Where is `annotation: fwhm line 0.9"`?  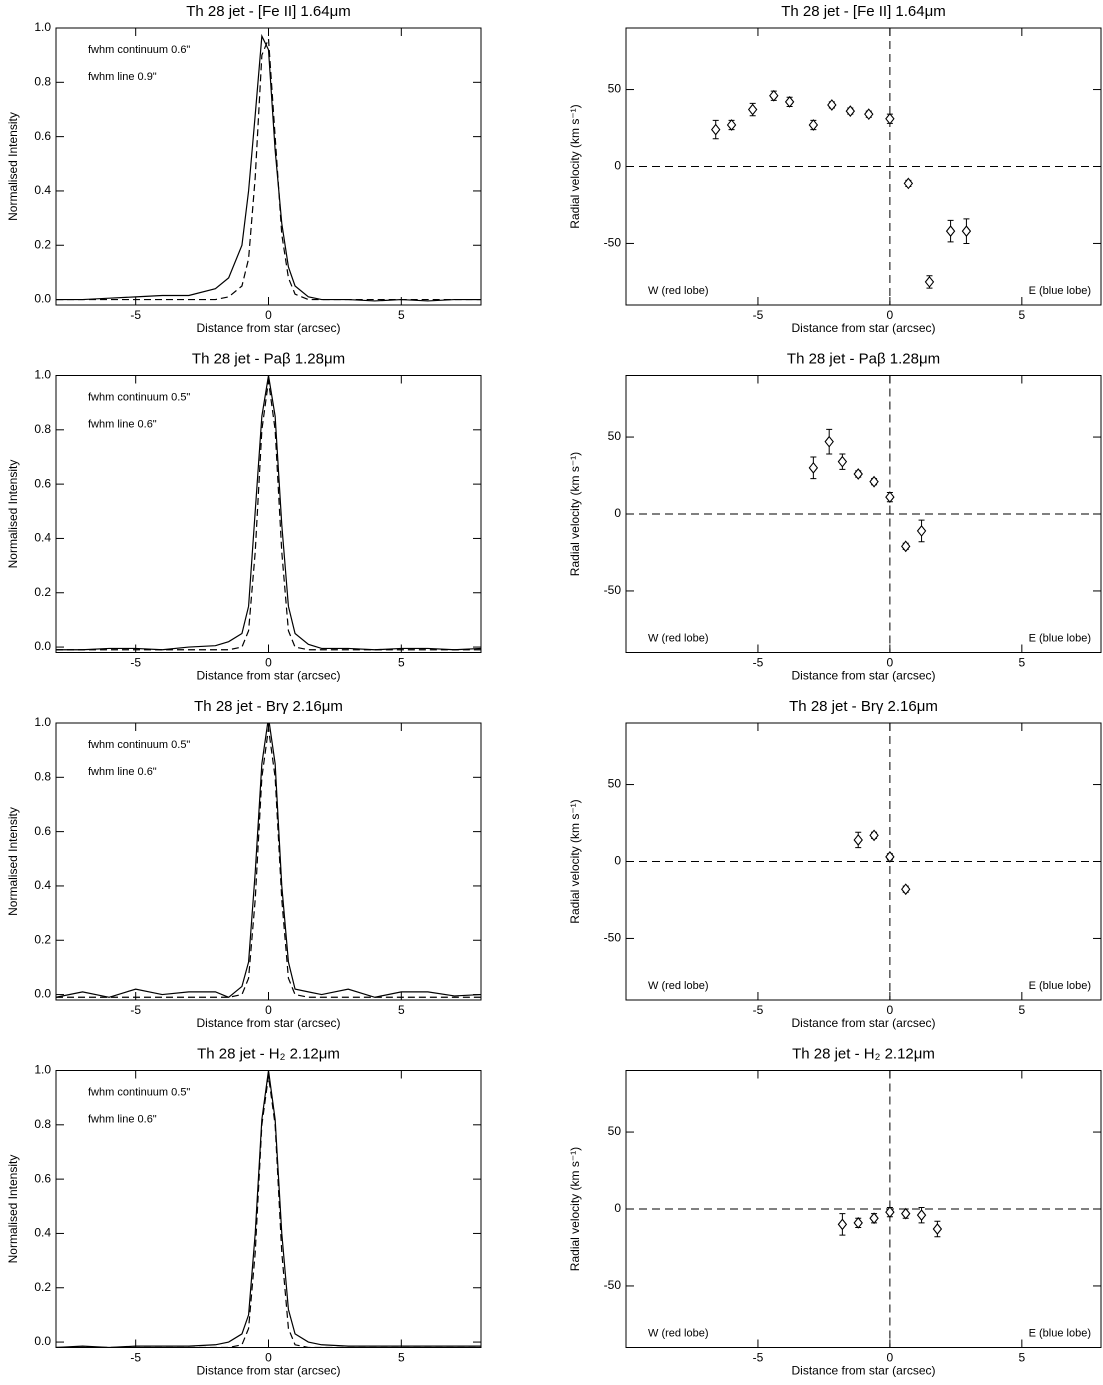
annotation: fwhm line 0.9" is located at coordinates (122, 77).